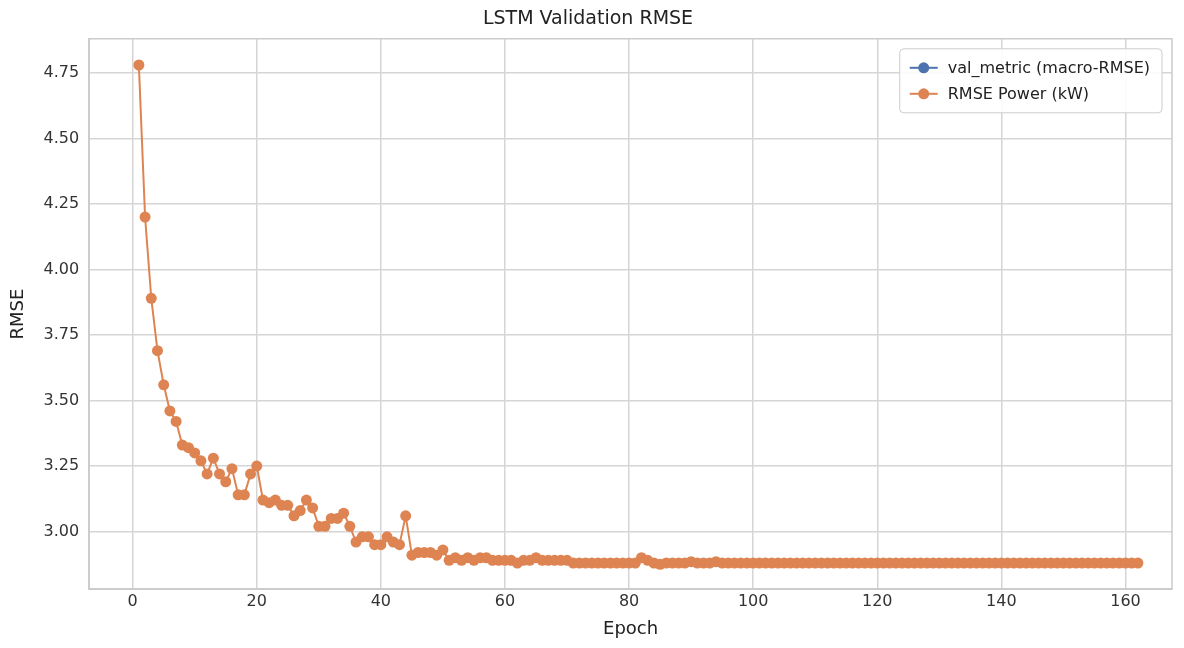 The image size is (1184, 648). Describe the element at coordinates (17, 314) in the screenshot. I see `y-axis-title: RMSE` at that location.